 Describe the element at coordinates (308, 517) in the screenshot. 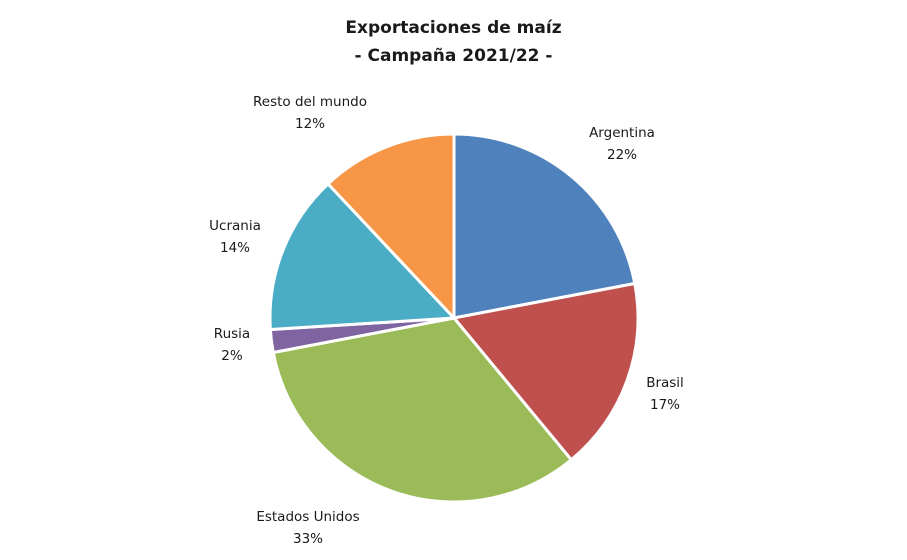

I see `label-name: Estados Unidos` at that location.